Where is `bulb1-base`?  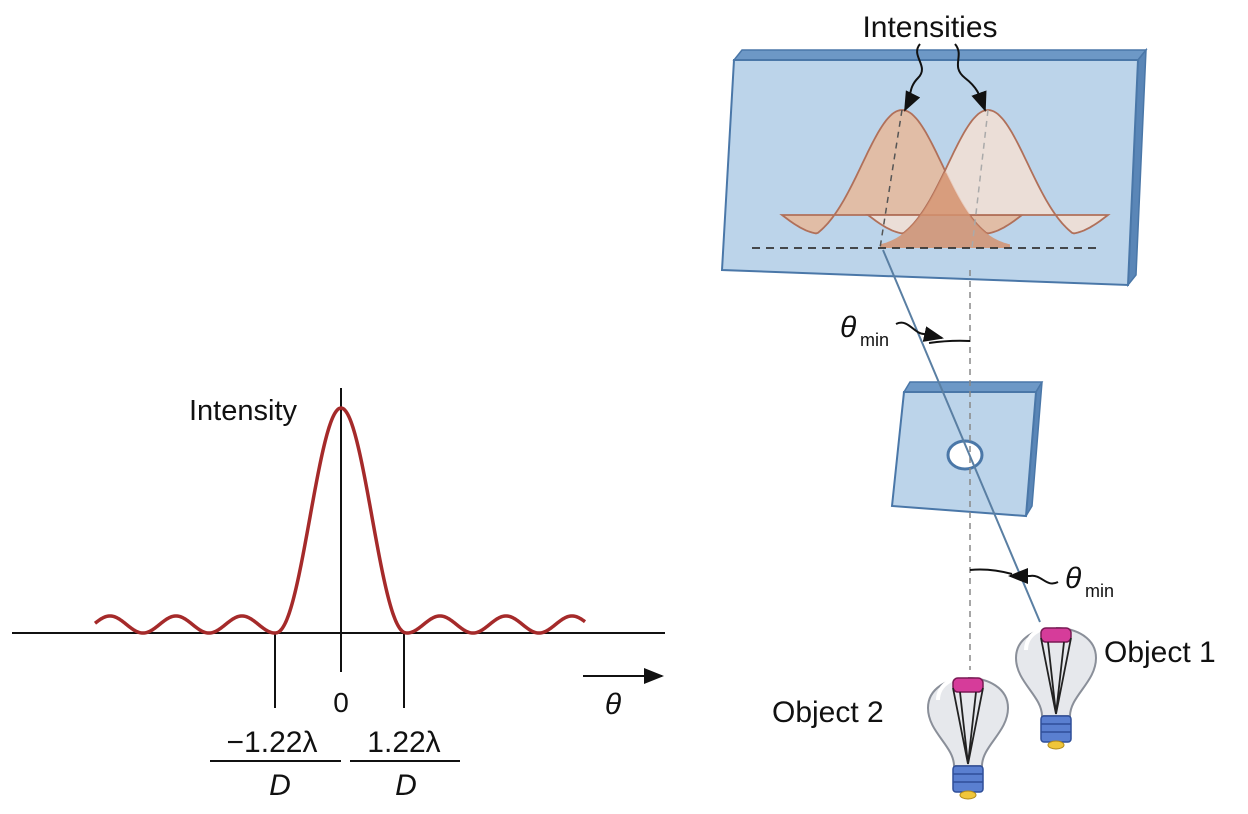
bulb1-base is located at coordinates (1056, 729).